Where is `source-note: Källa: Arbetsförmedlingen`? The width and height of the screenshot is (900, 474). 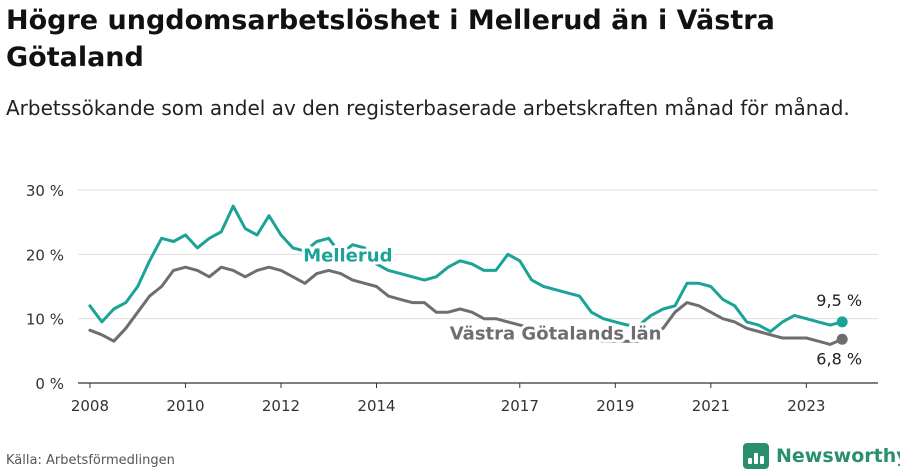 source-note: Källa: Arbetsförmedlingen is located at coordinates (90, 460).